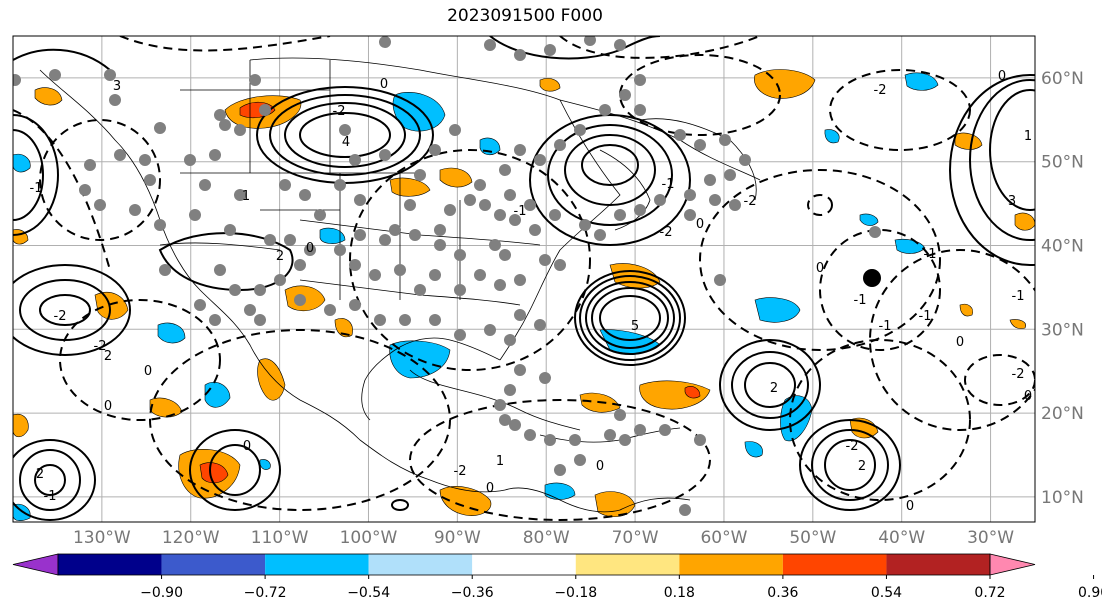  Describe the element at coordinates (346, 142) in the screenshot. I see `contour-label: 4` at that location.